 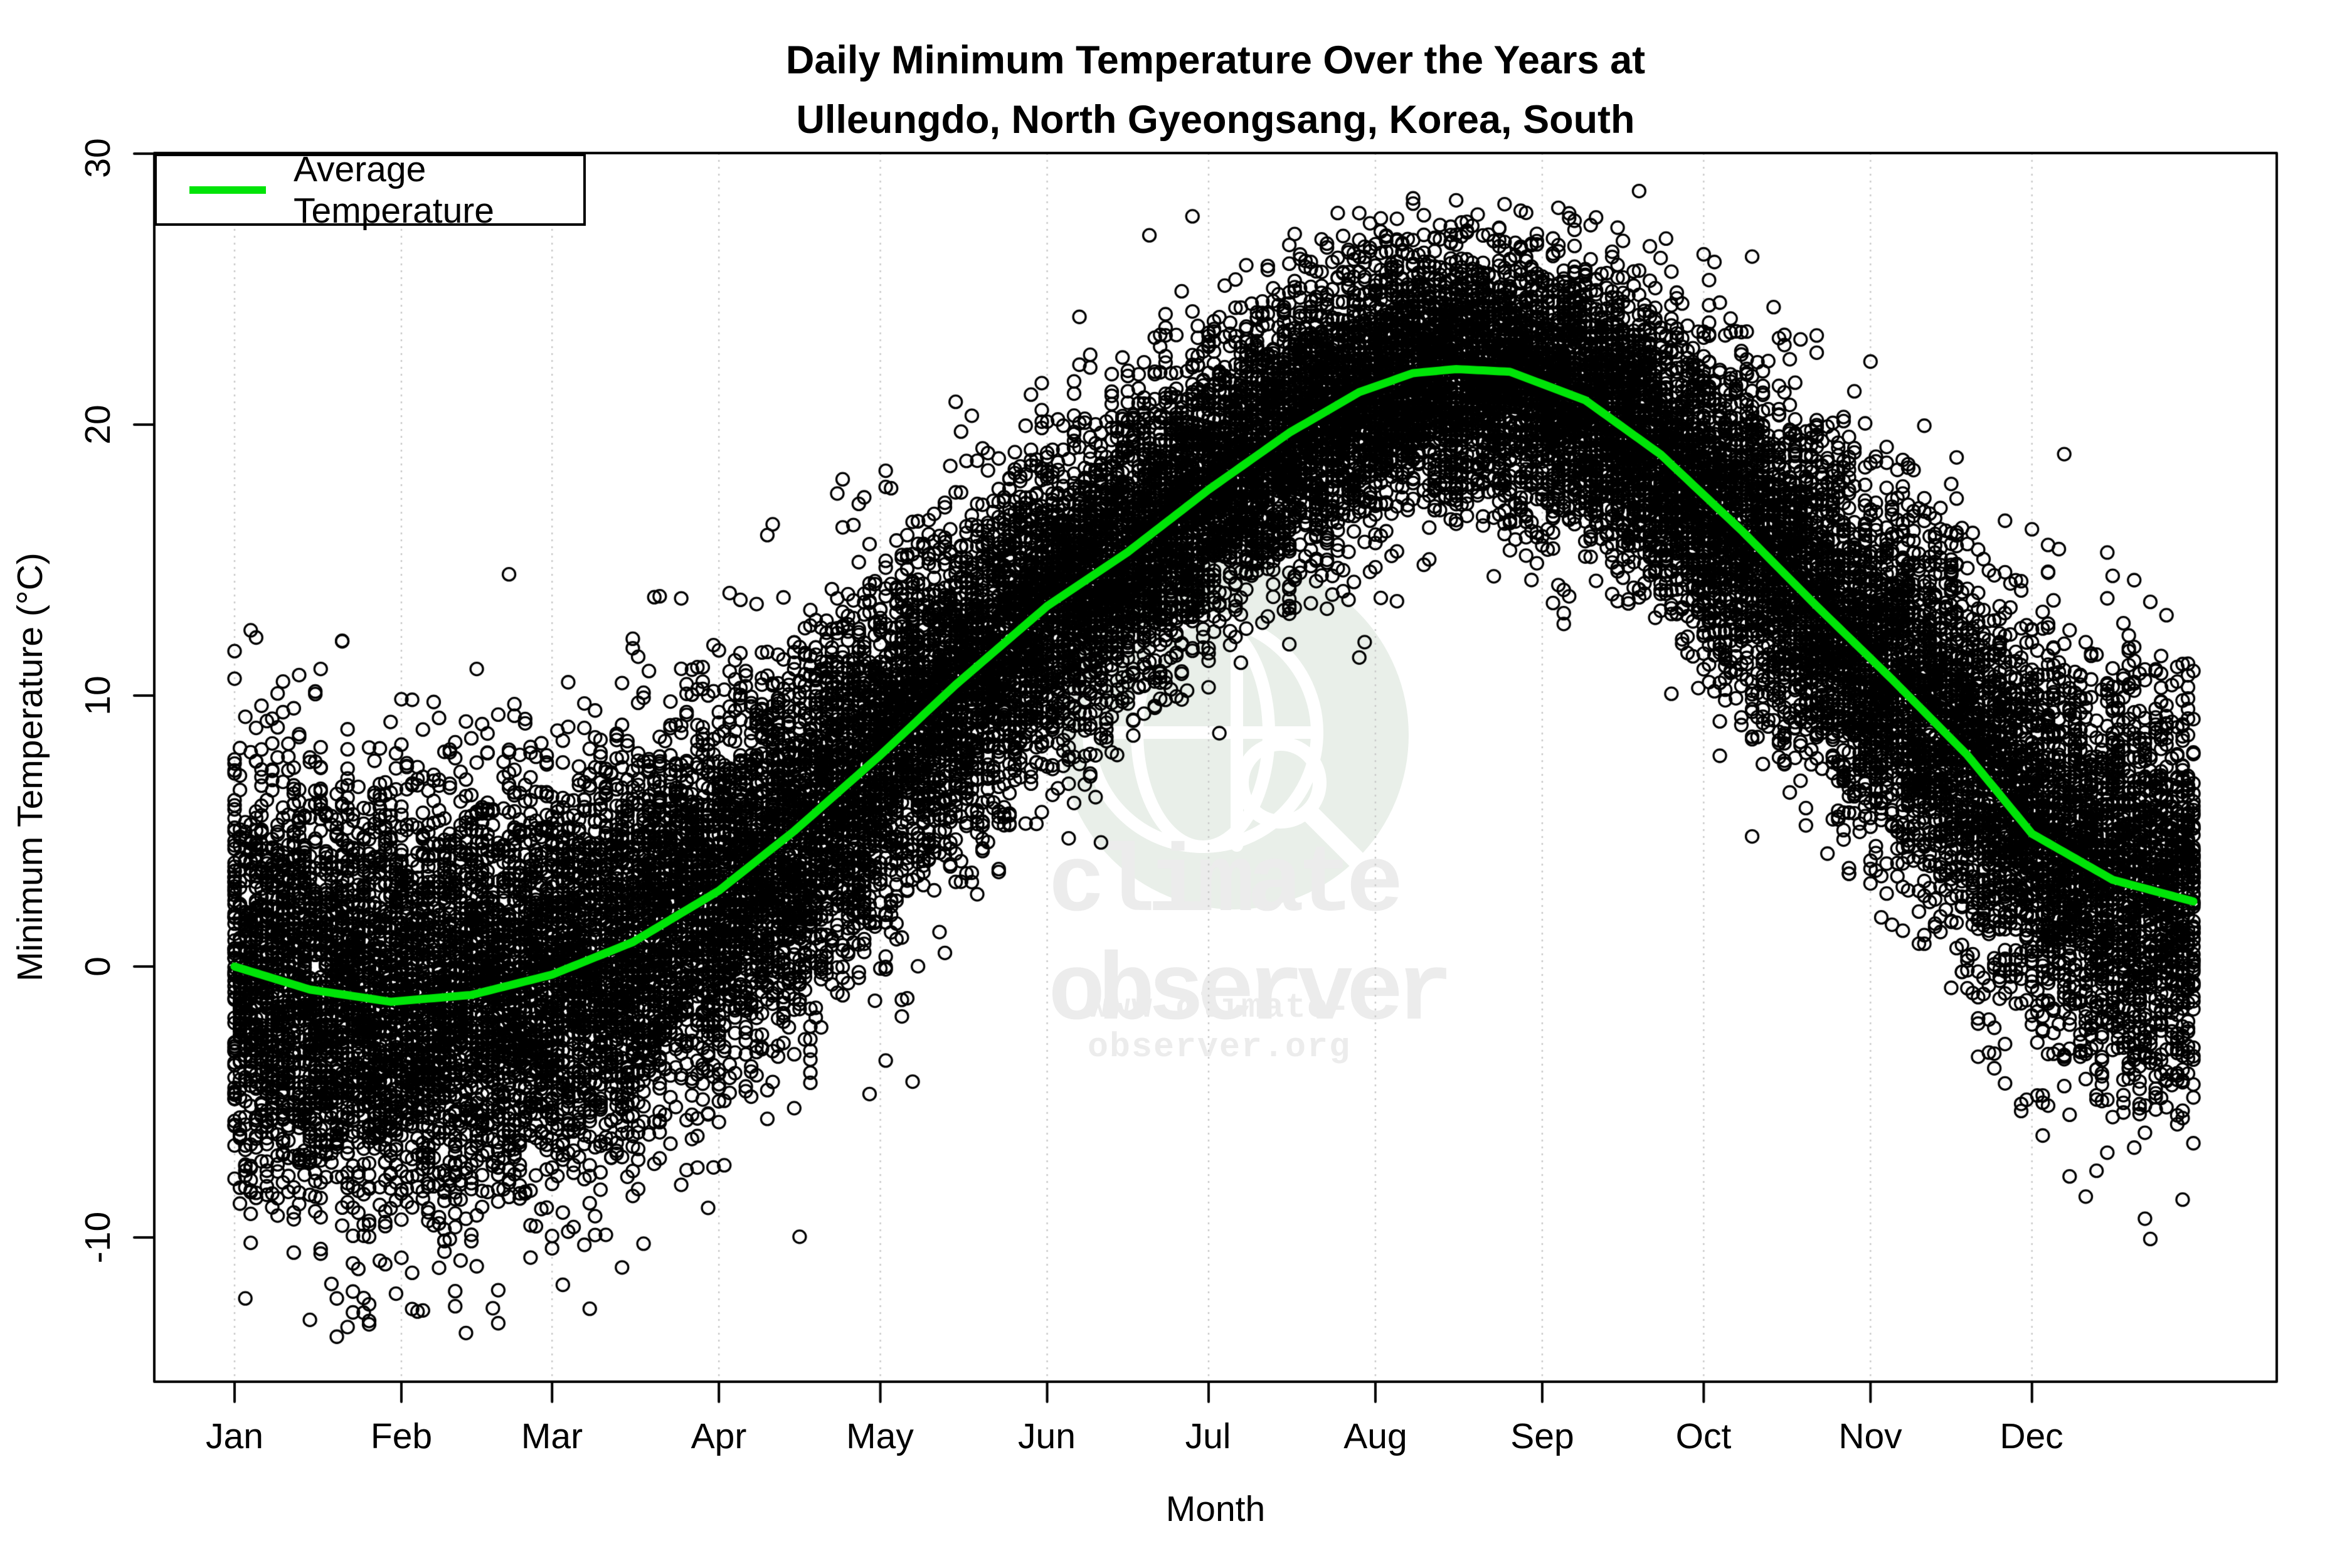 What do you see at coordinates (1375, 1436) in the screenshot?
I see `x-tick-label-aug: Aug` at bounding box center [1375, 1436].